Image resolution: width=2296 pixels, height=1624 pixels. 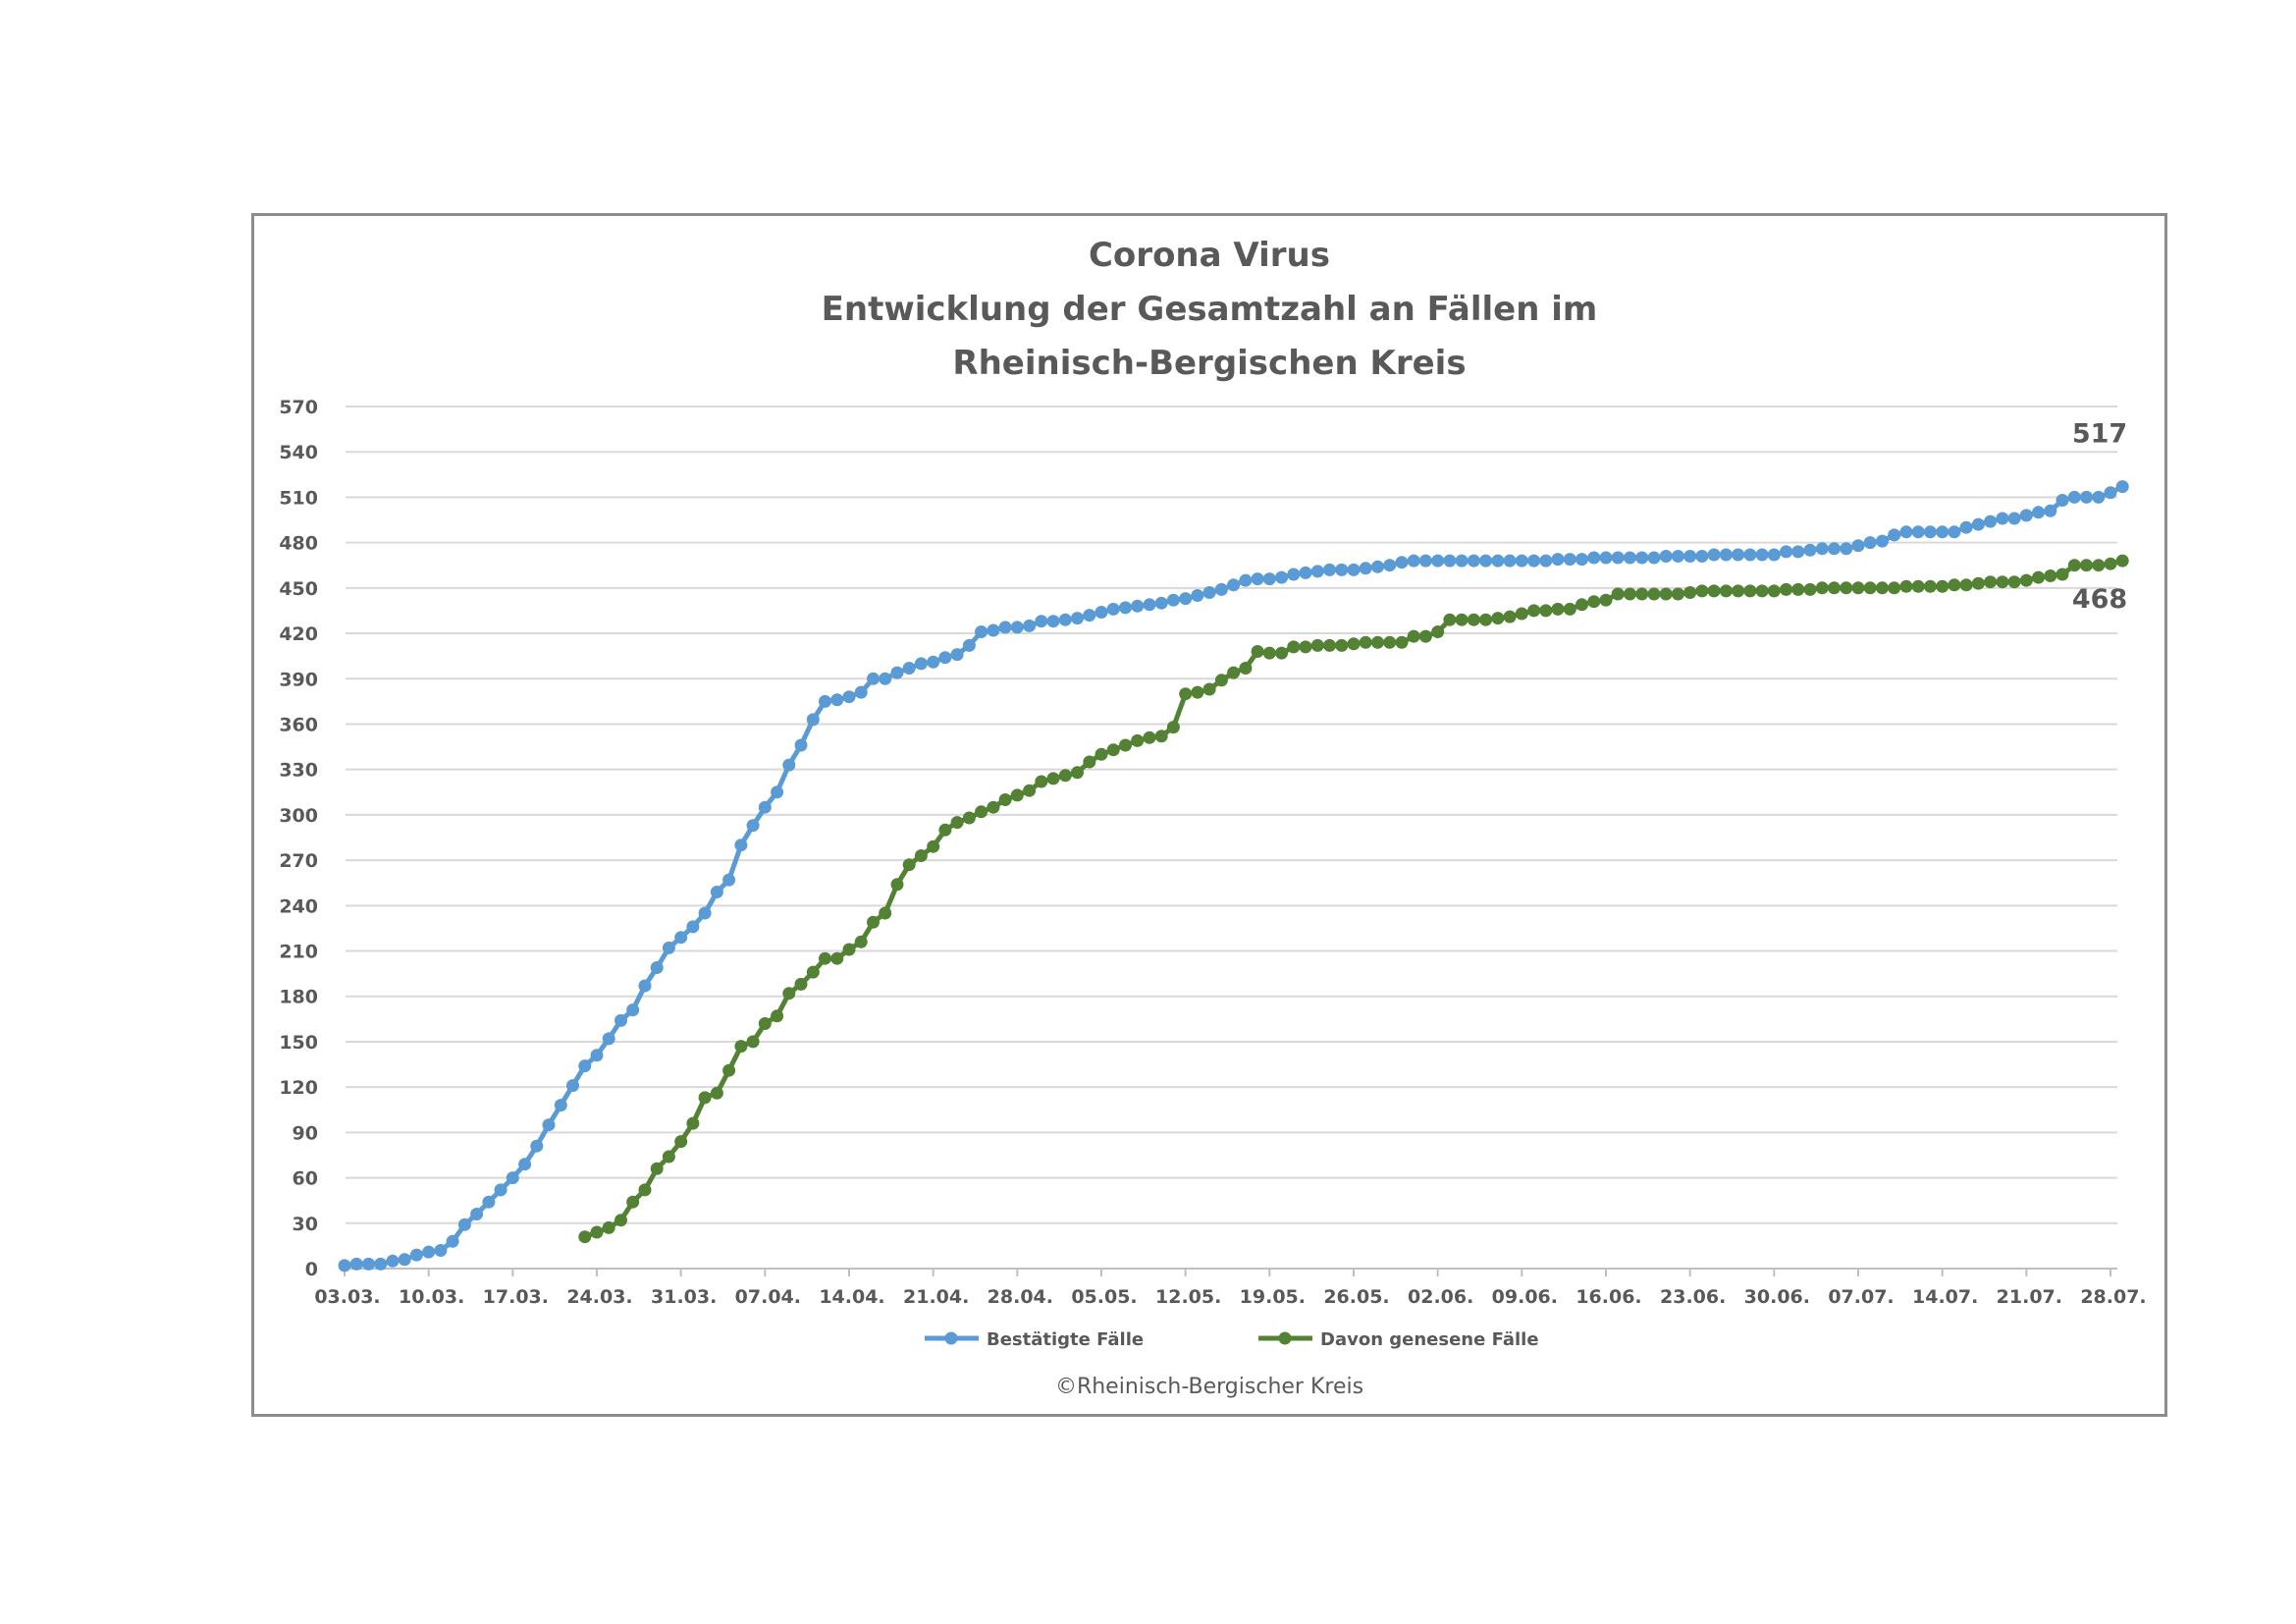 What do you see at coordinates (1209, 255) in the screenshot?
I see `chart-title-line-1: Corona Virus` at bounding box center [1209, 255].